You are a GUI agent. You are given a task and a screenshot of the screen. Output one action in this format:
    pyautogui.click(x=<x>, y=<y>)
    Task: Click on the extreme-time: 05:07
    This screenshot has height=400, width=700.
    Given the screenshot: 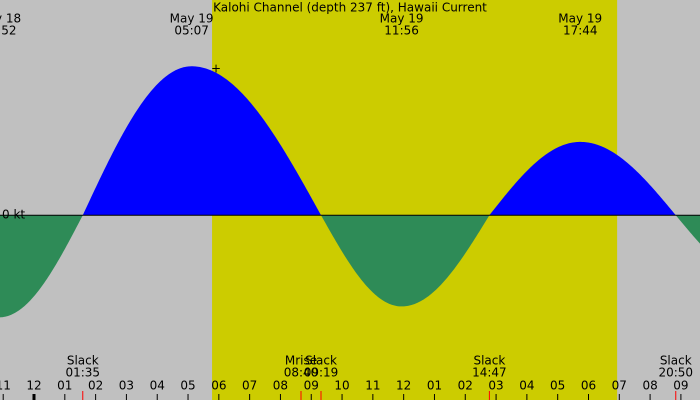 What is the action you would take?
    pyautogui.click(x=191, y=31)
    